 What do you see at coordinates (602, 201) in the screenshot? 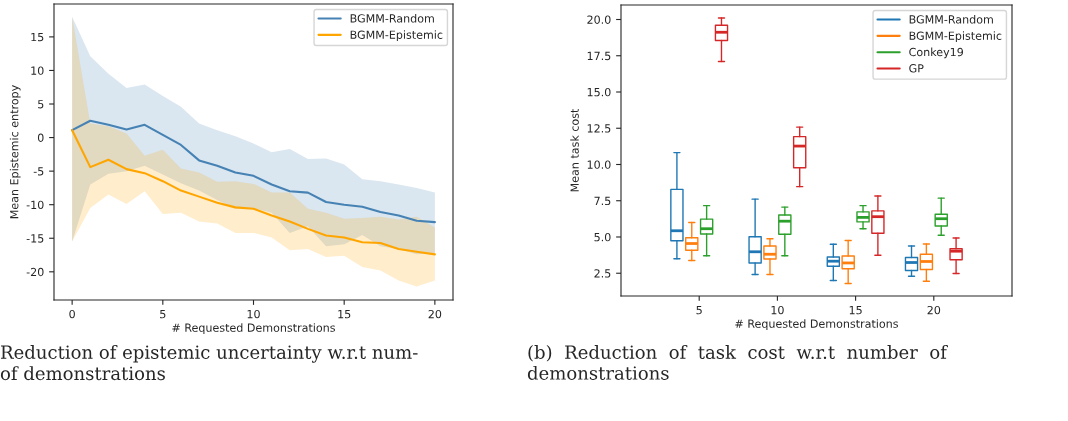
I see `y-tick-label: 7.5` at bounding box center [602, 201].